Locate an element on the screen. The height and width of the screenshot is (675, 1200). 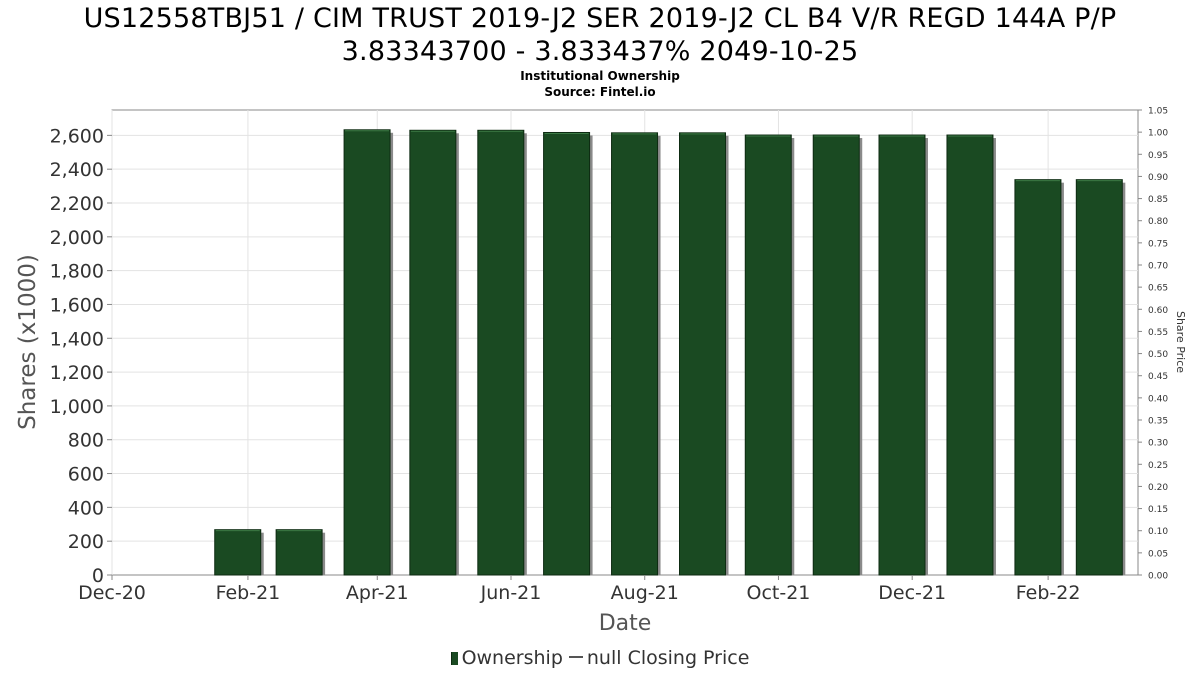
y2-tick-label: 0.95 is located at coordinates (1158, 156).